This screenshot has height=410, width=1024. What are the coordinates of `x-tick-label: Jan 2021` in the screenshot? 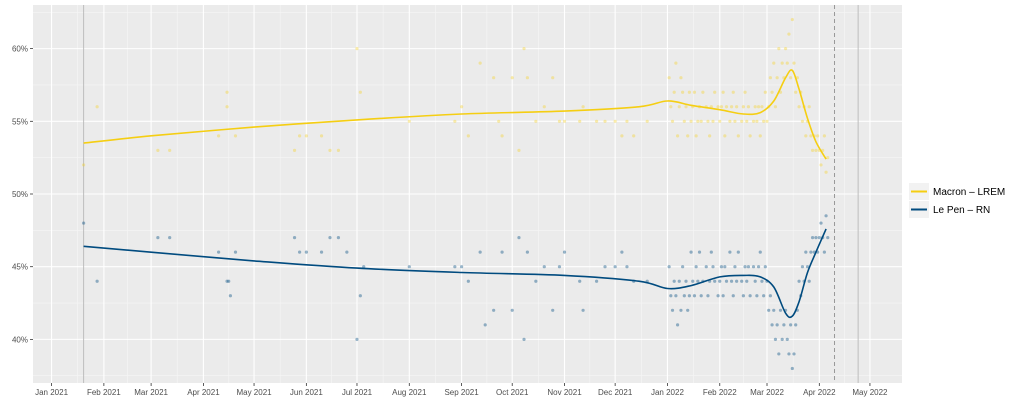 It's located at (51, 392).